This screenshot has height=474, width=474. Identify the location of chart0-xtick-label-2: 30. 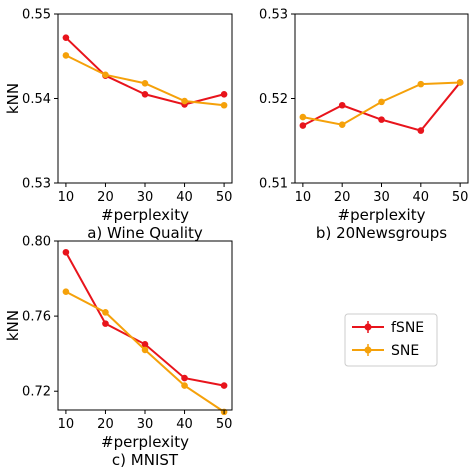
(145, 197).